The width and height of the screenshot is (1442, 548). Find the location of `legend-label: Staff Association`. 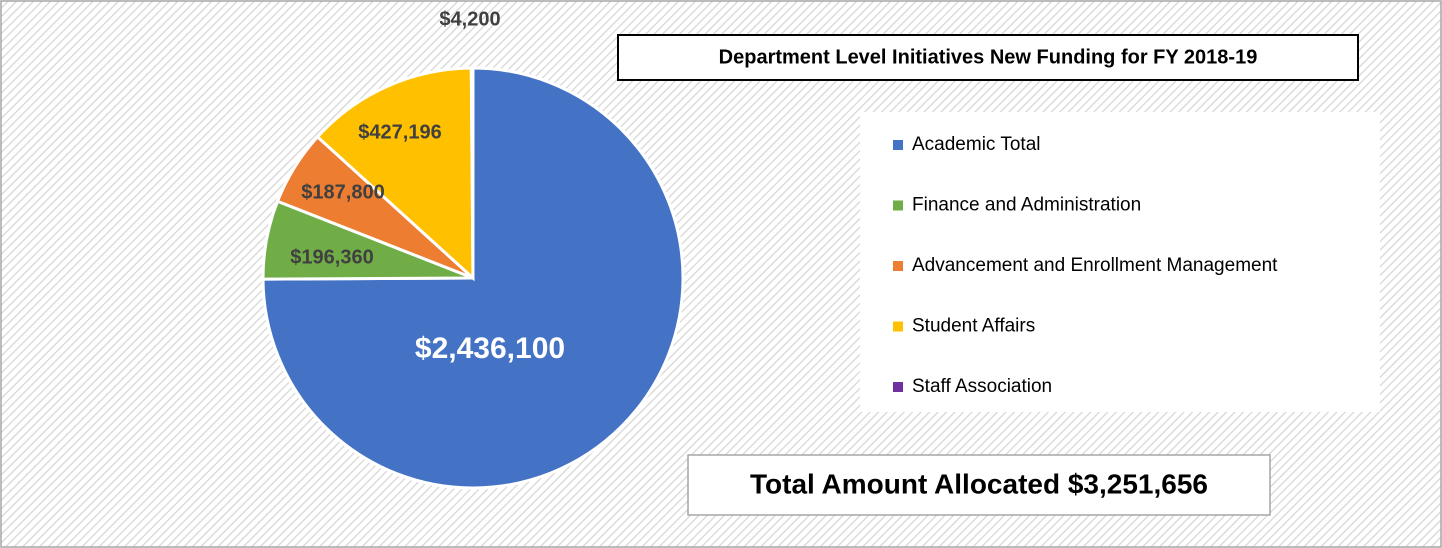

legend-label: Staff Association is located at coordinates (982, 386).